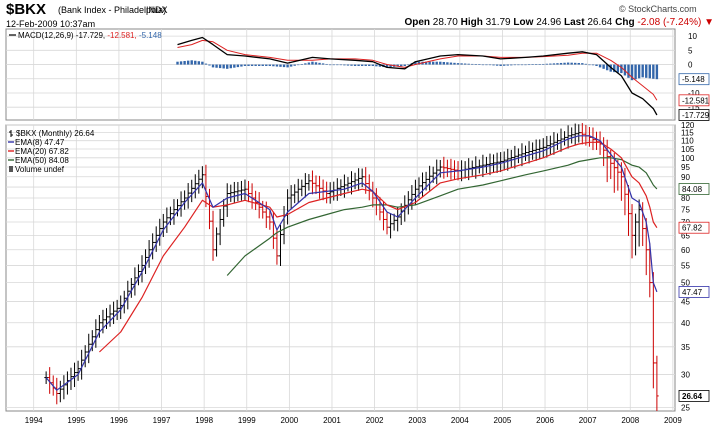  What do you see at coordinates (247, 420) in the screenshot?
I see `x-tick-label: 1999` at bounding box center [247, 420].